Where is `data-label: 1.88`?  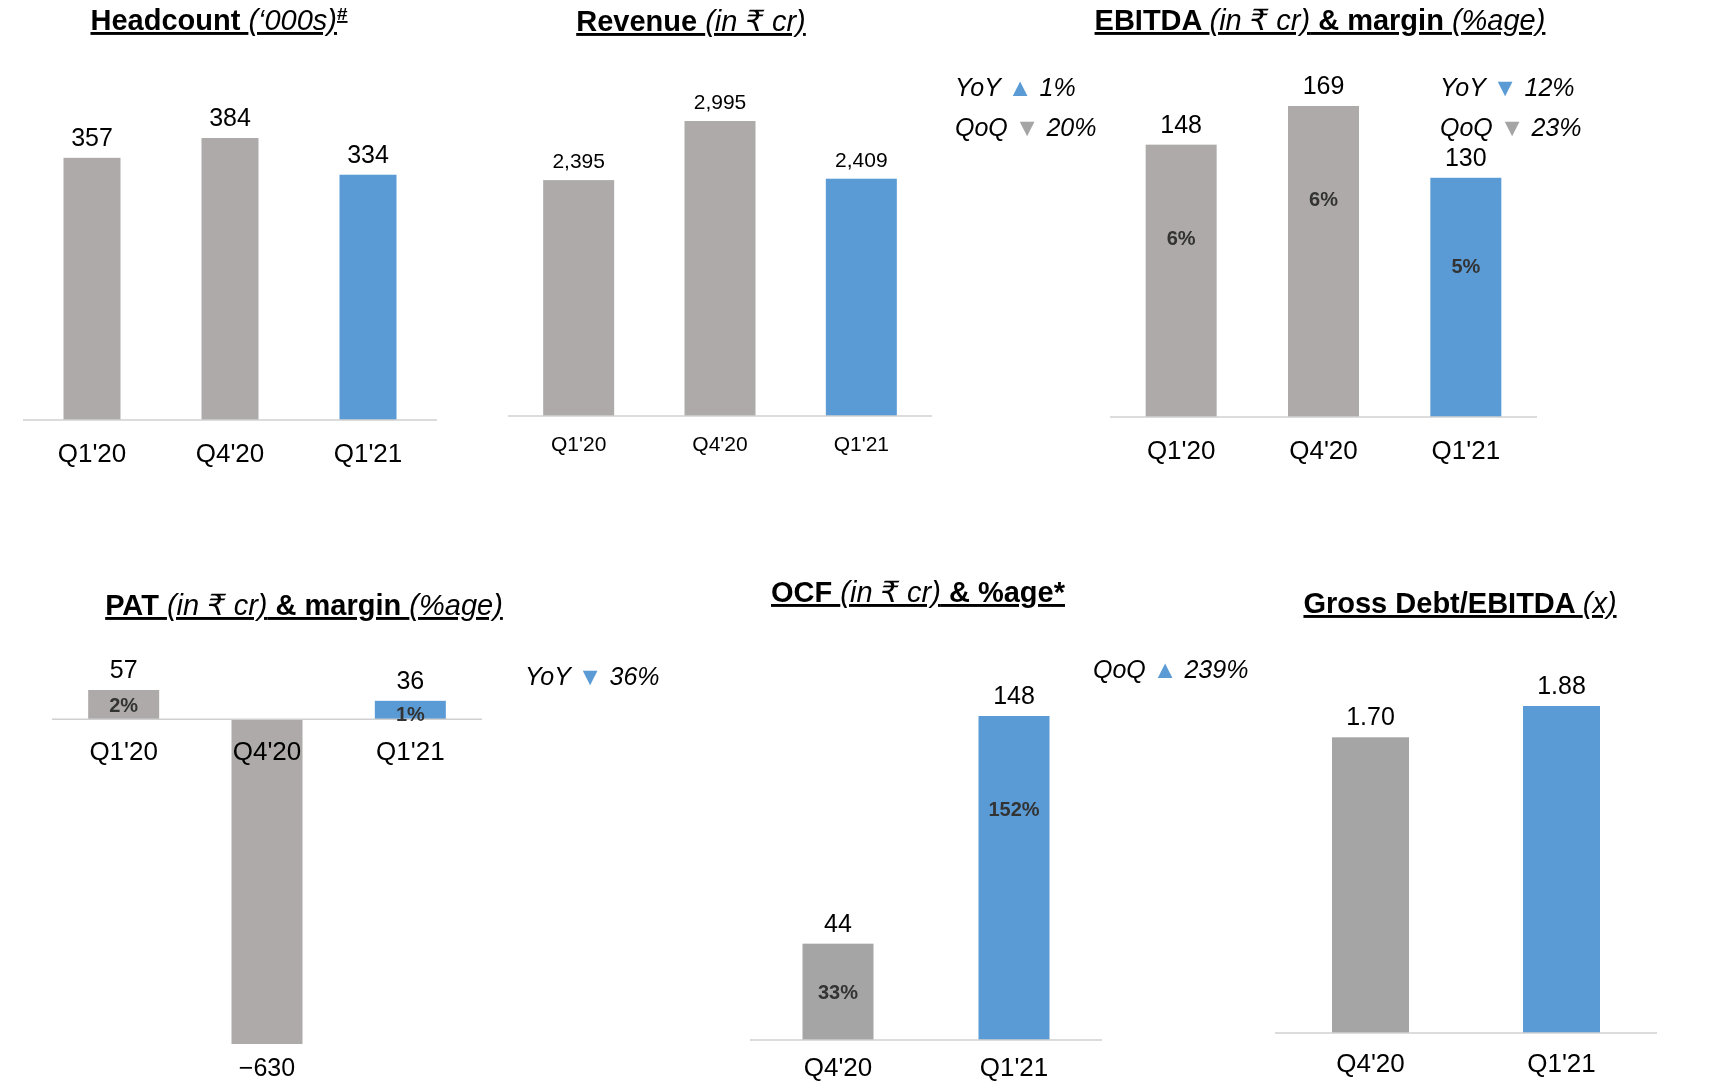 data-label: 1.88 is located at coordinates (1561, 685).